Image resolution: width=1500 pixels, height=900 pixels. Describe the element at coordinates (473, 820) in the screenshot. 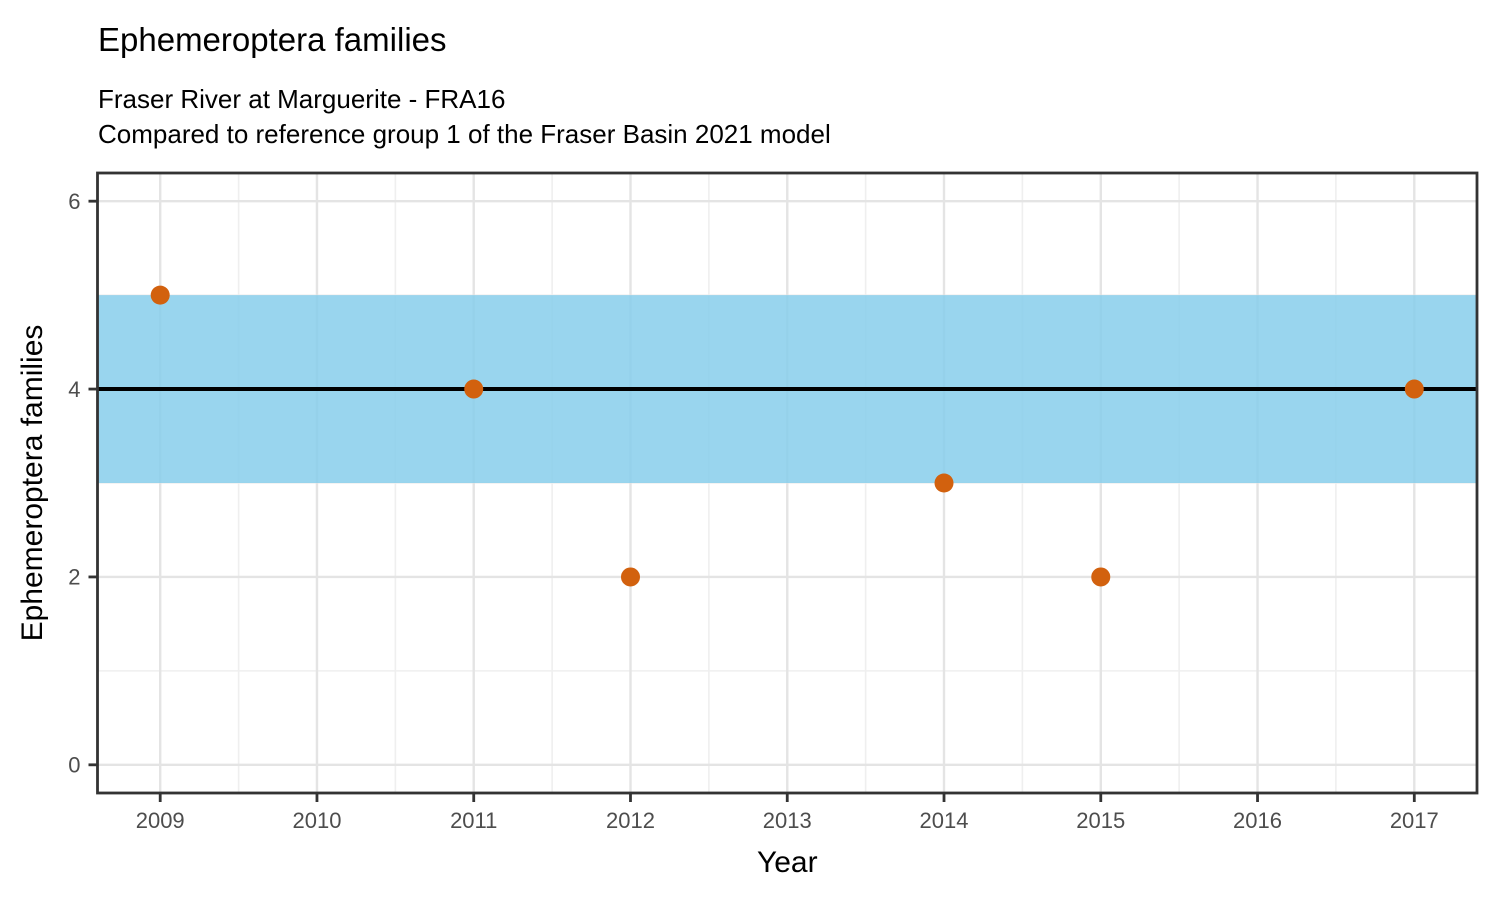

I see `x-tick-label: 2011` at that location.